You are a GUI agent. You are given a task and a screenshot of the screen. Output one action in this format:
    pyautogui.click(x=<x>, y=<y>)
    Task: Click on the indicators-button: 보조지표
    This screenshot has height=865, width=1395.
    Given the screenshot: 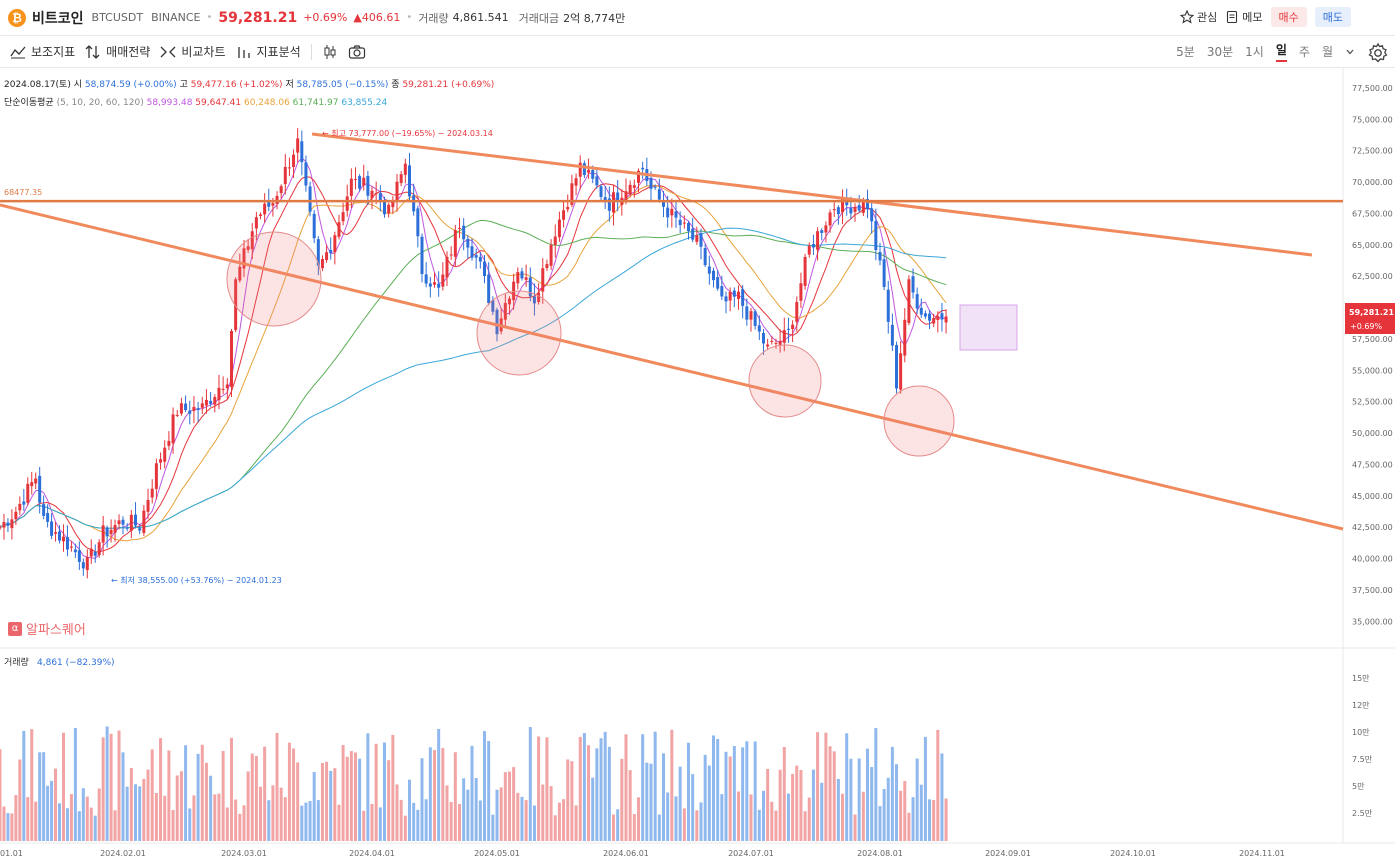 What is the action you would take?
    pyautogui.click(x=42, y=51)
    